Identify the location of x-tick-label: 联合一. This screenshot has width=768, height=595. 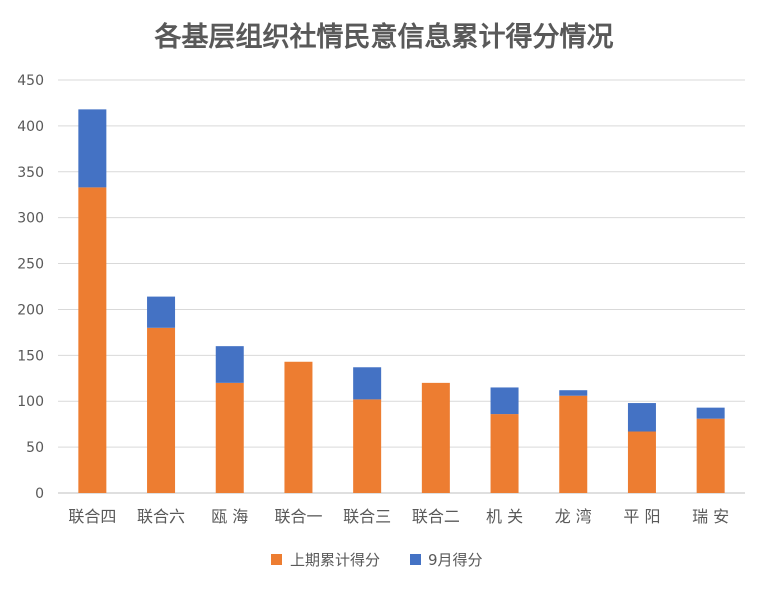
(298, 516).